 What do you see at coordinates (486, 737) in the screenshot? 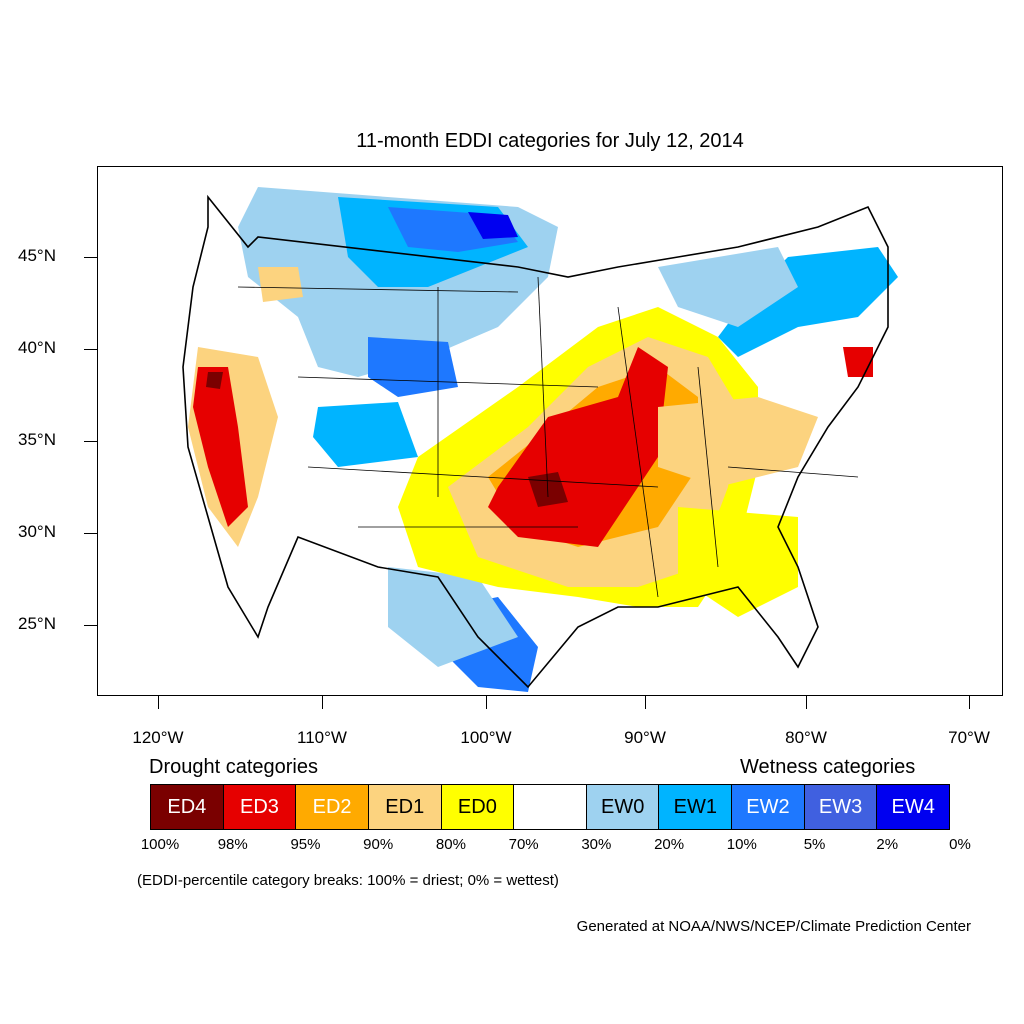
I see `lon-label: 100°W` at bounding box center [486, 737].